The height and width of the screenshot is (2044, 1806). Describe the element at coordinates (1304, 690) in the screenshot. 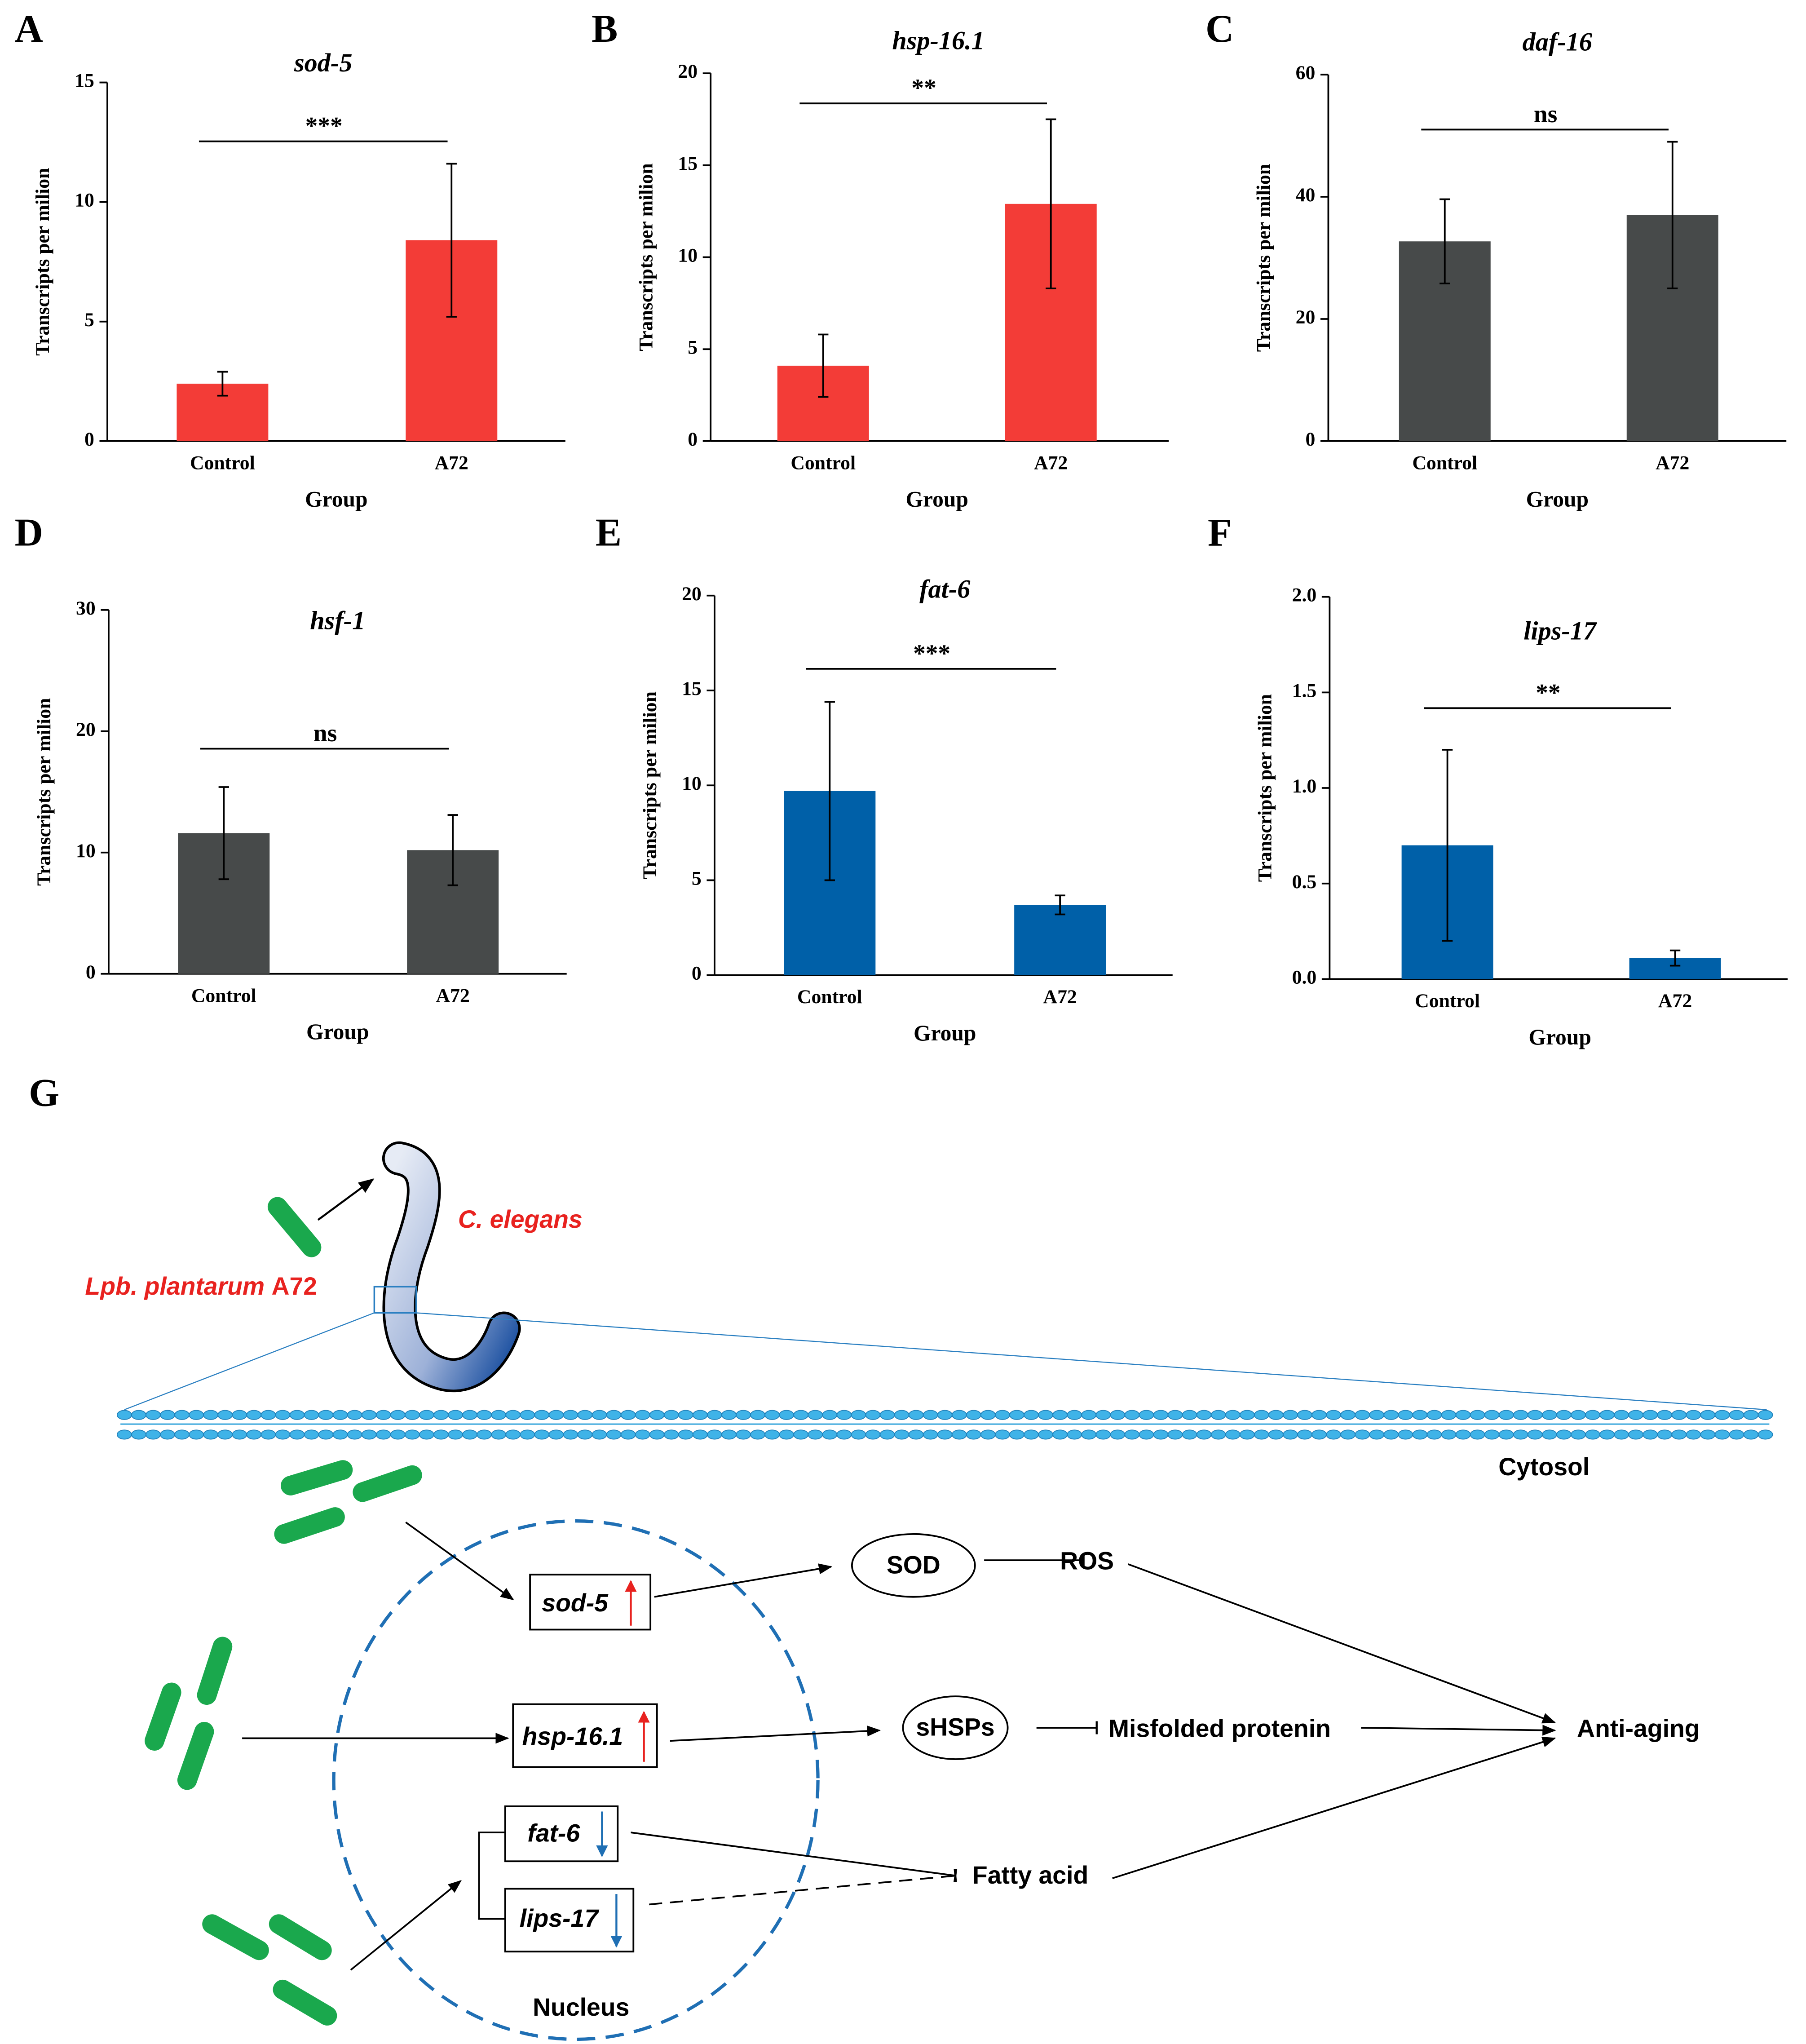

I see `y-tick-label: 1.5` at that location.